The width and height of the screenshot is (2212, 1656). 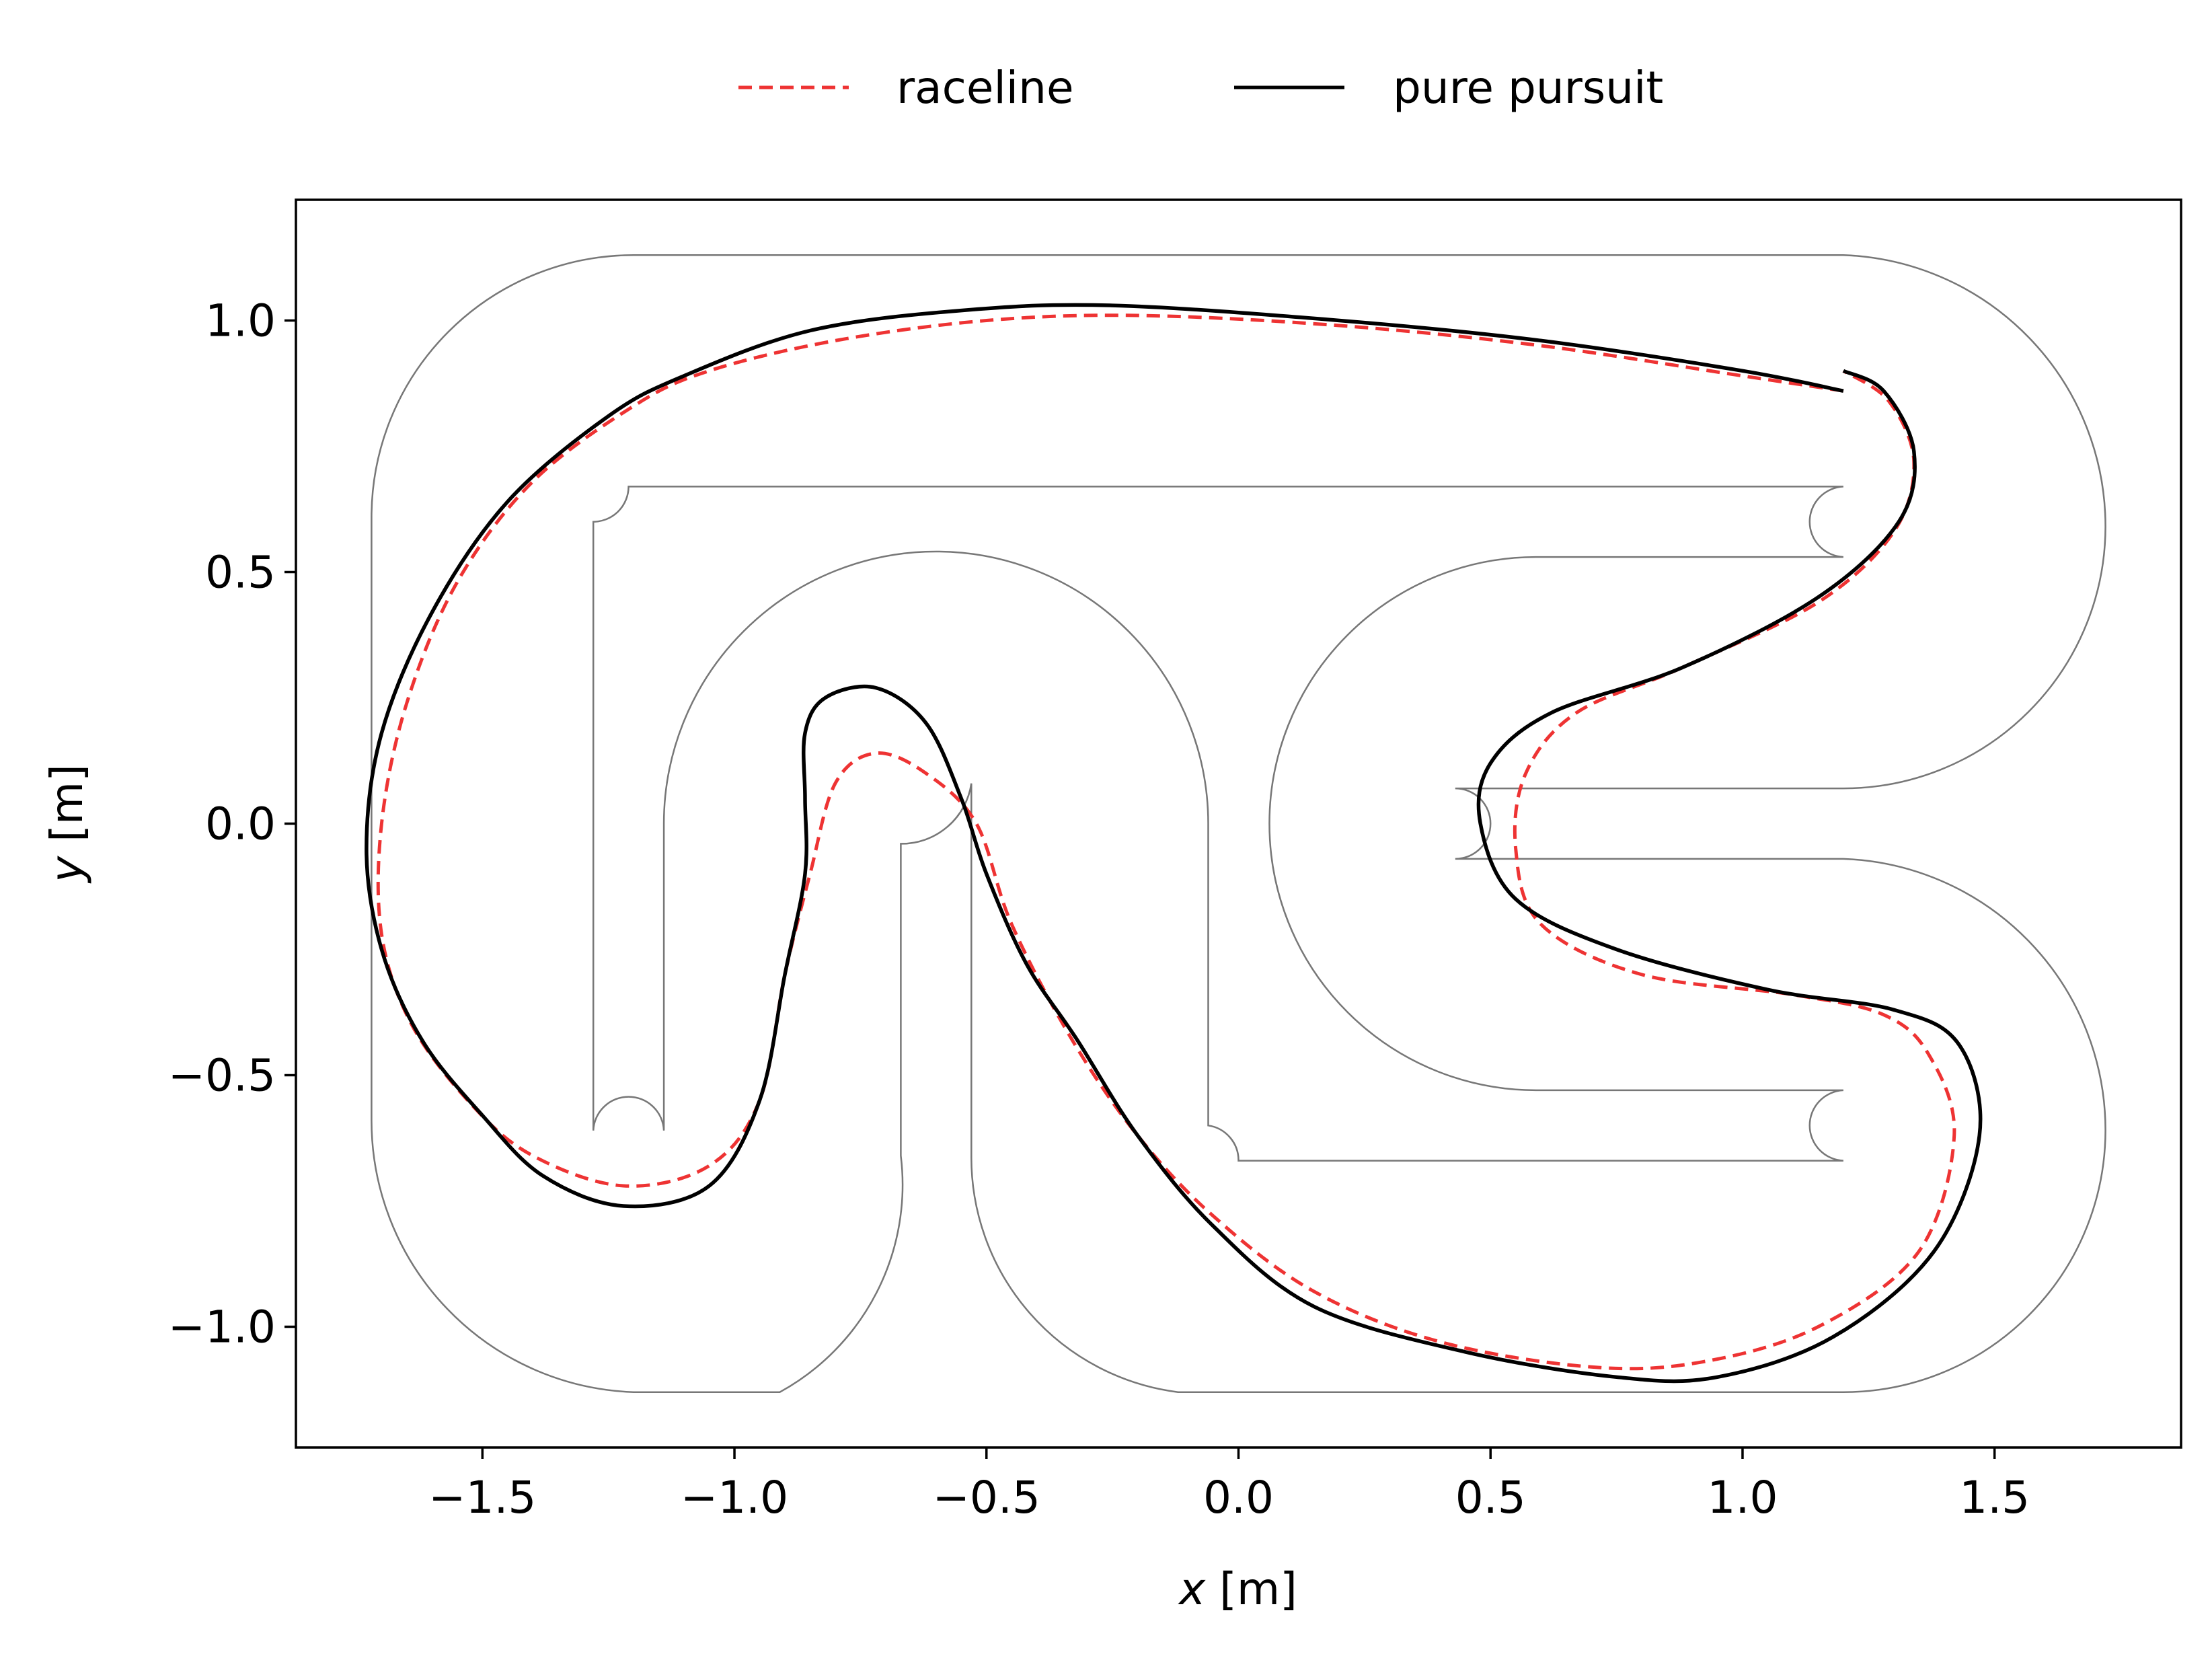 What do you see at coordinates (1994, 1497) in the screenshot?
I see `x-tick-label: 1.5` at bounding box center [1994, 1497].